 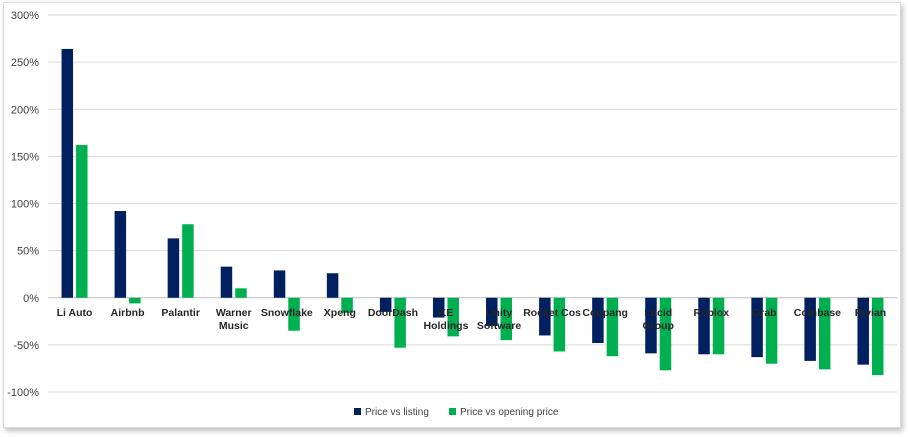 What do you see at coordinates (28, 252) in the screenshot?
I see `y-tick-label: 50%` at bounding box center [28, 252].